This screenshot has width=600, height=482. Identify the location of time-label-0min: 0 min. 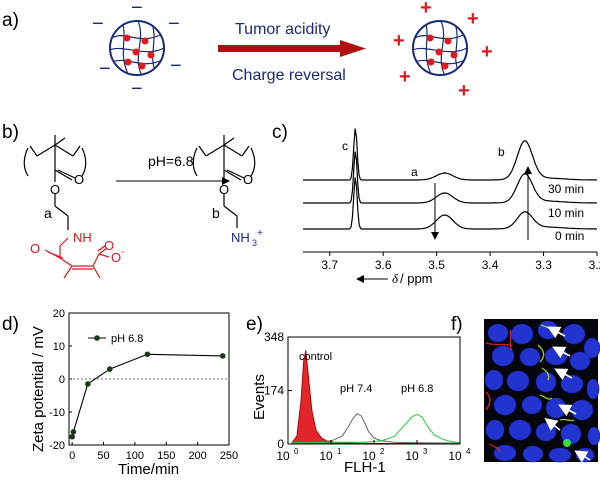
(569, 236).